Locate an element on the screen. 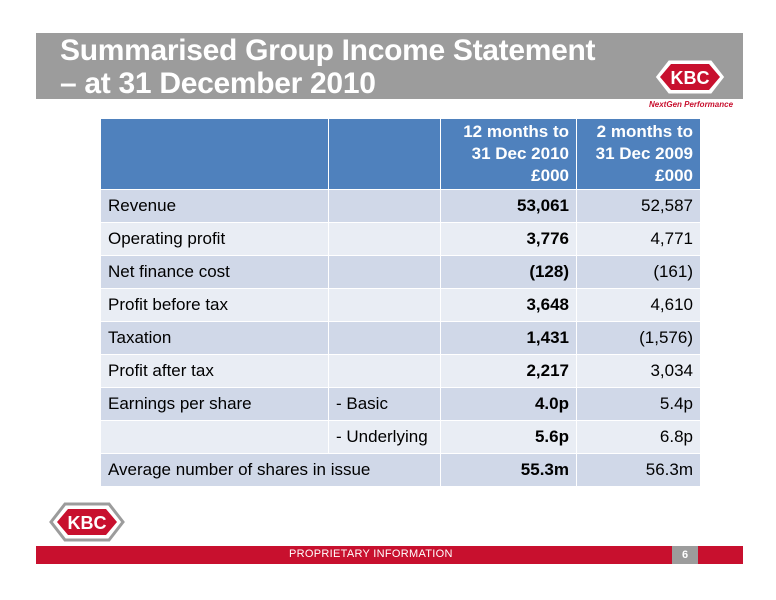  logo-tagline: NextGen Performance is located at coordinates (691, 104).